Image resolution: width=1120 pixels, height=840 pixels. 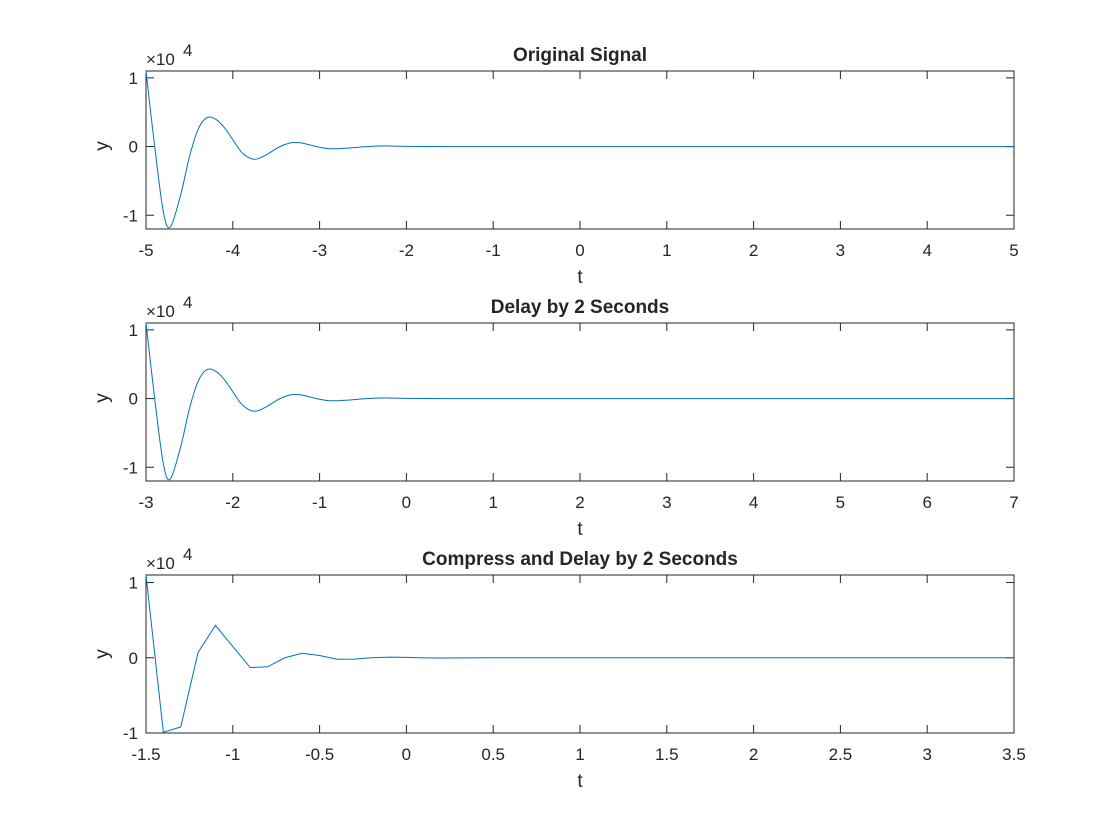 What do you see at coordinates (187, 554) in the screenshot?
I see `y-exponent-power-3: 4` at bounding box center [187, 554].